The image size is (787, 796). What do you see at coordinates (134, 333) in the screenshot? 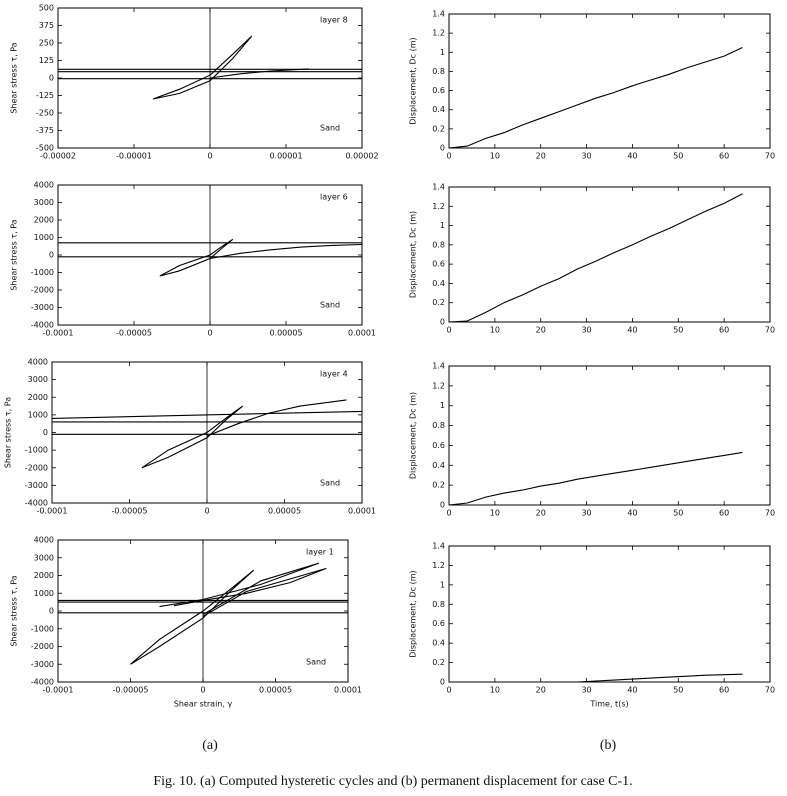
I see `x-tick-label: -0.00005` at bounding box center [134, 333].